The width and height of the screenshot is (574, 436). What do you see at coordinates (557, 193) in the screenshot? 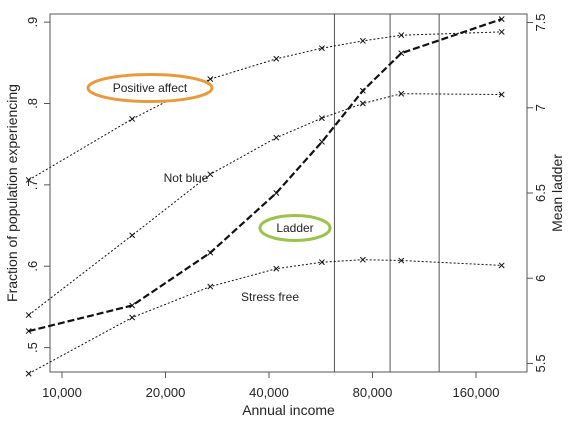
I see `y2-axis-title: Mean ladder` at bounding box center [557, 193].